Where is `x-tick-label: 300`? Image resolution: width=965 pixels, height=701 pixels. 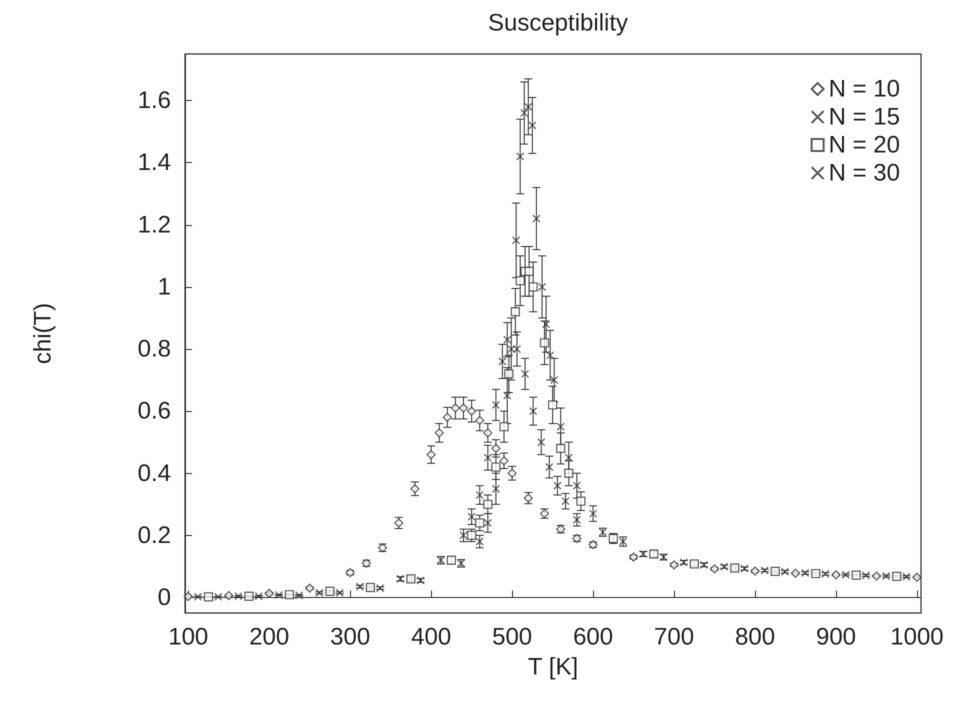
x-tick-label: 300 is located at coordinates (350, 637).